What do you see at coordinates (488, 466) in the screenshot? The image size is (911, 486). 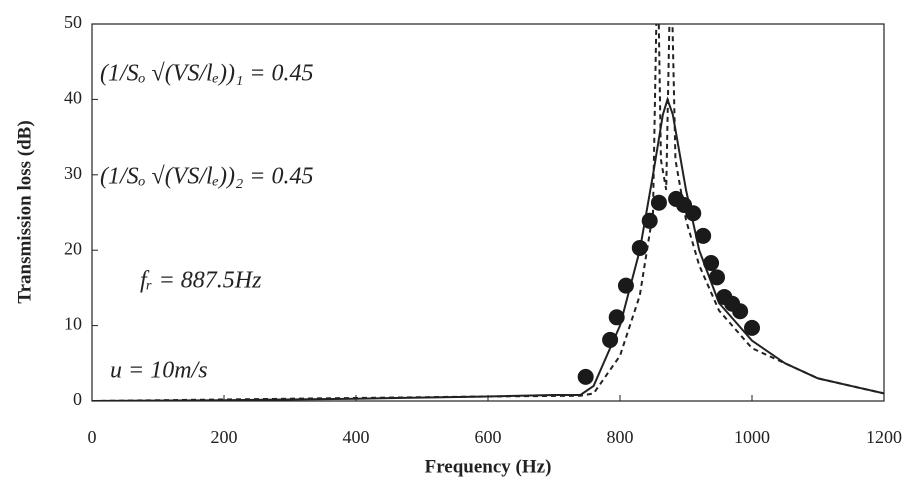 I see `x-axis-title: Frequency (Hz)` at bounding box center [488, 466].